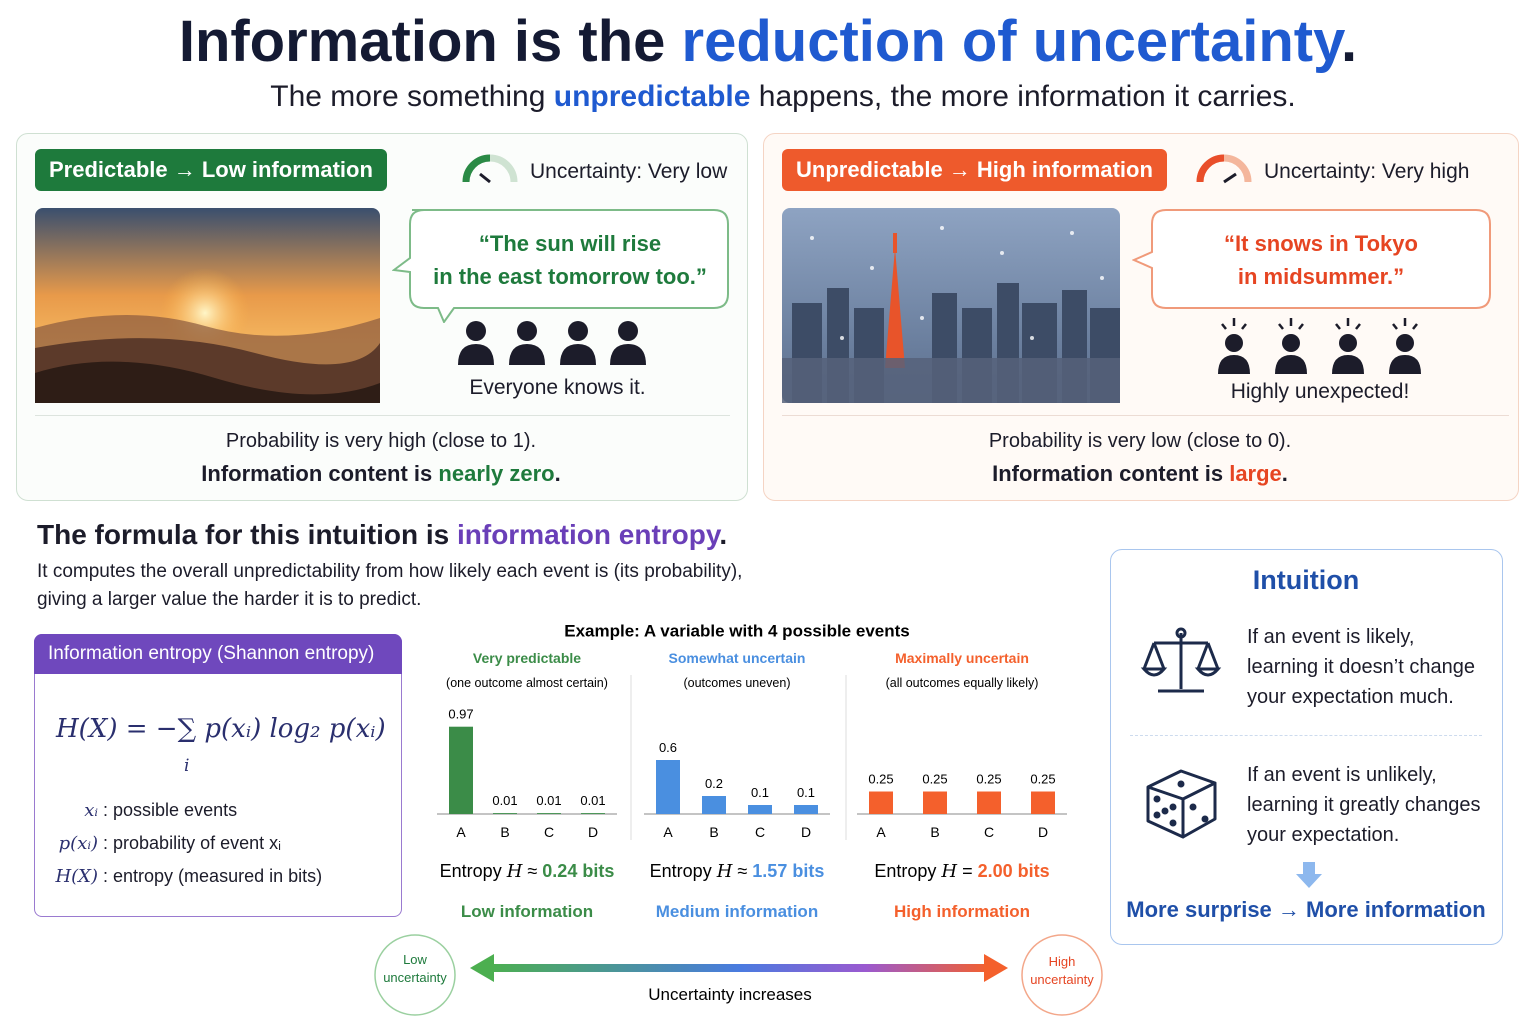  I want to click on low-label: Low, so click(415, 959).